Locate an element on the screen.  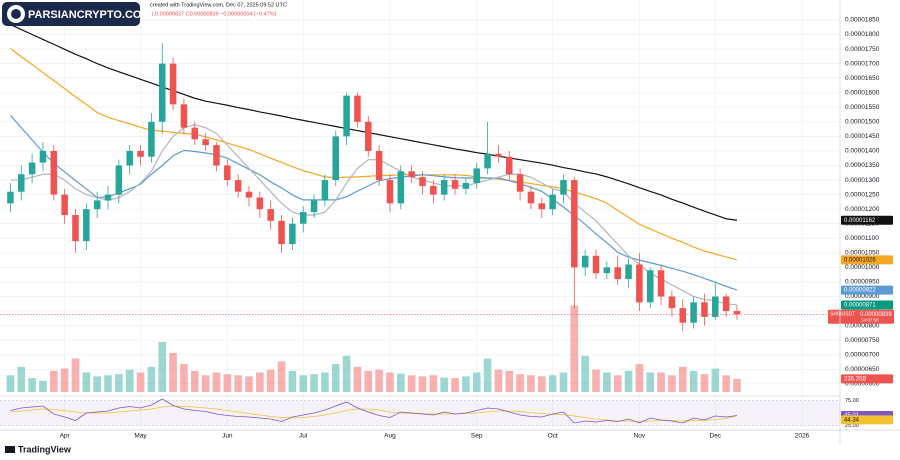
rsi-band is located at coordinates (420, 413).